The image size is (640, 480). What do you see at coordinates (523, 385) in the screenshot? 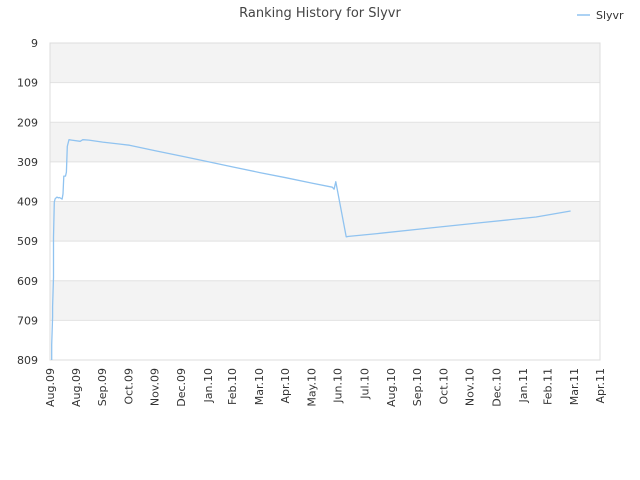
I see `x-tick-label: Jan.11` at bounding box center [523, 385].